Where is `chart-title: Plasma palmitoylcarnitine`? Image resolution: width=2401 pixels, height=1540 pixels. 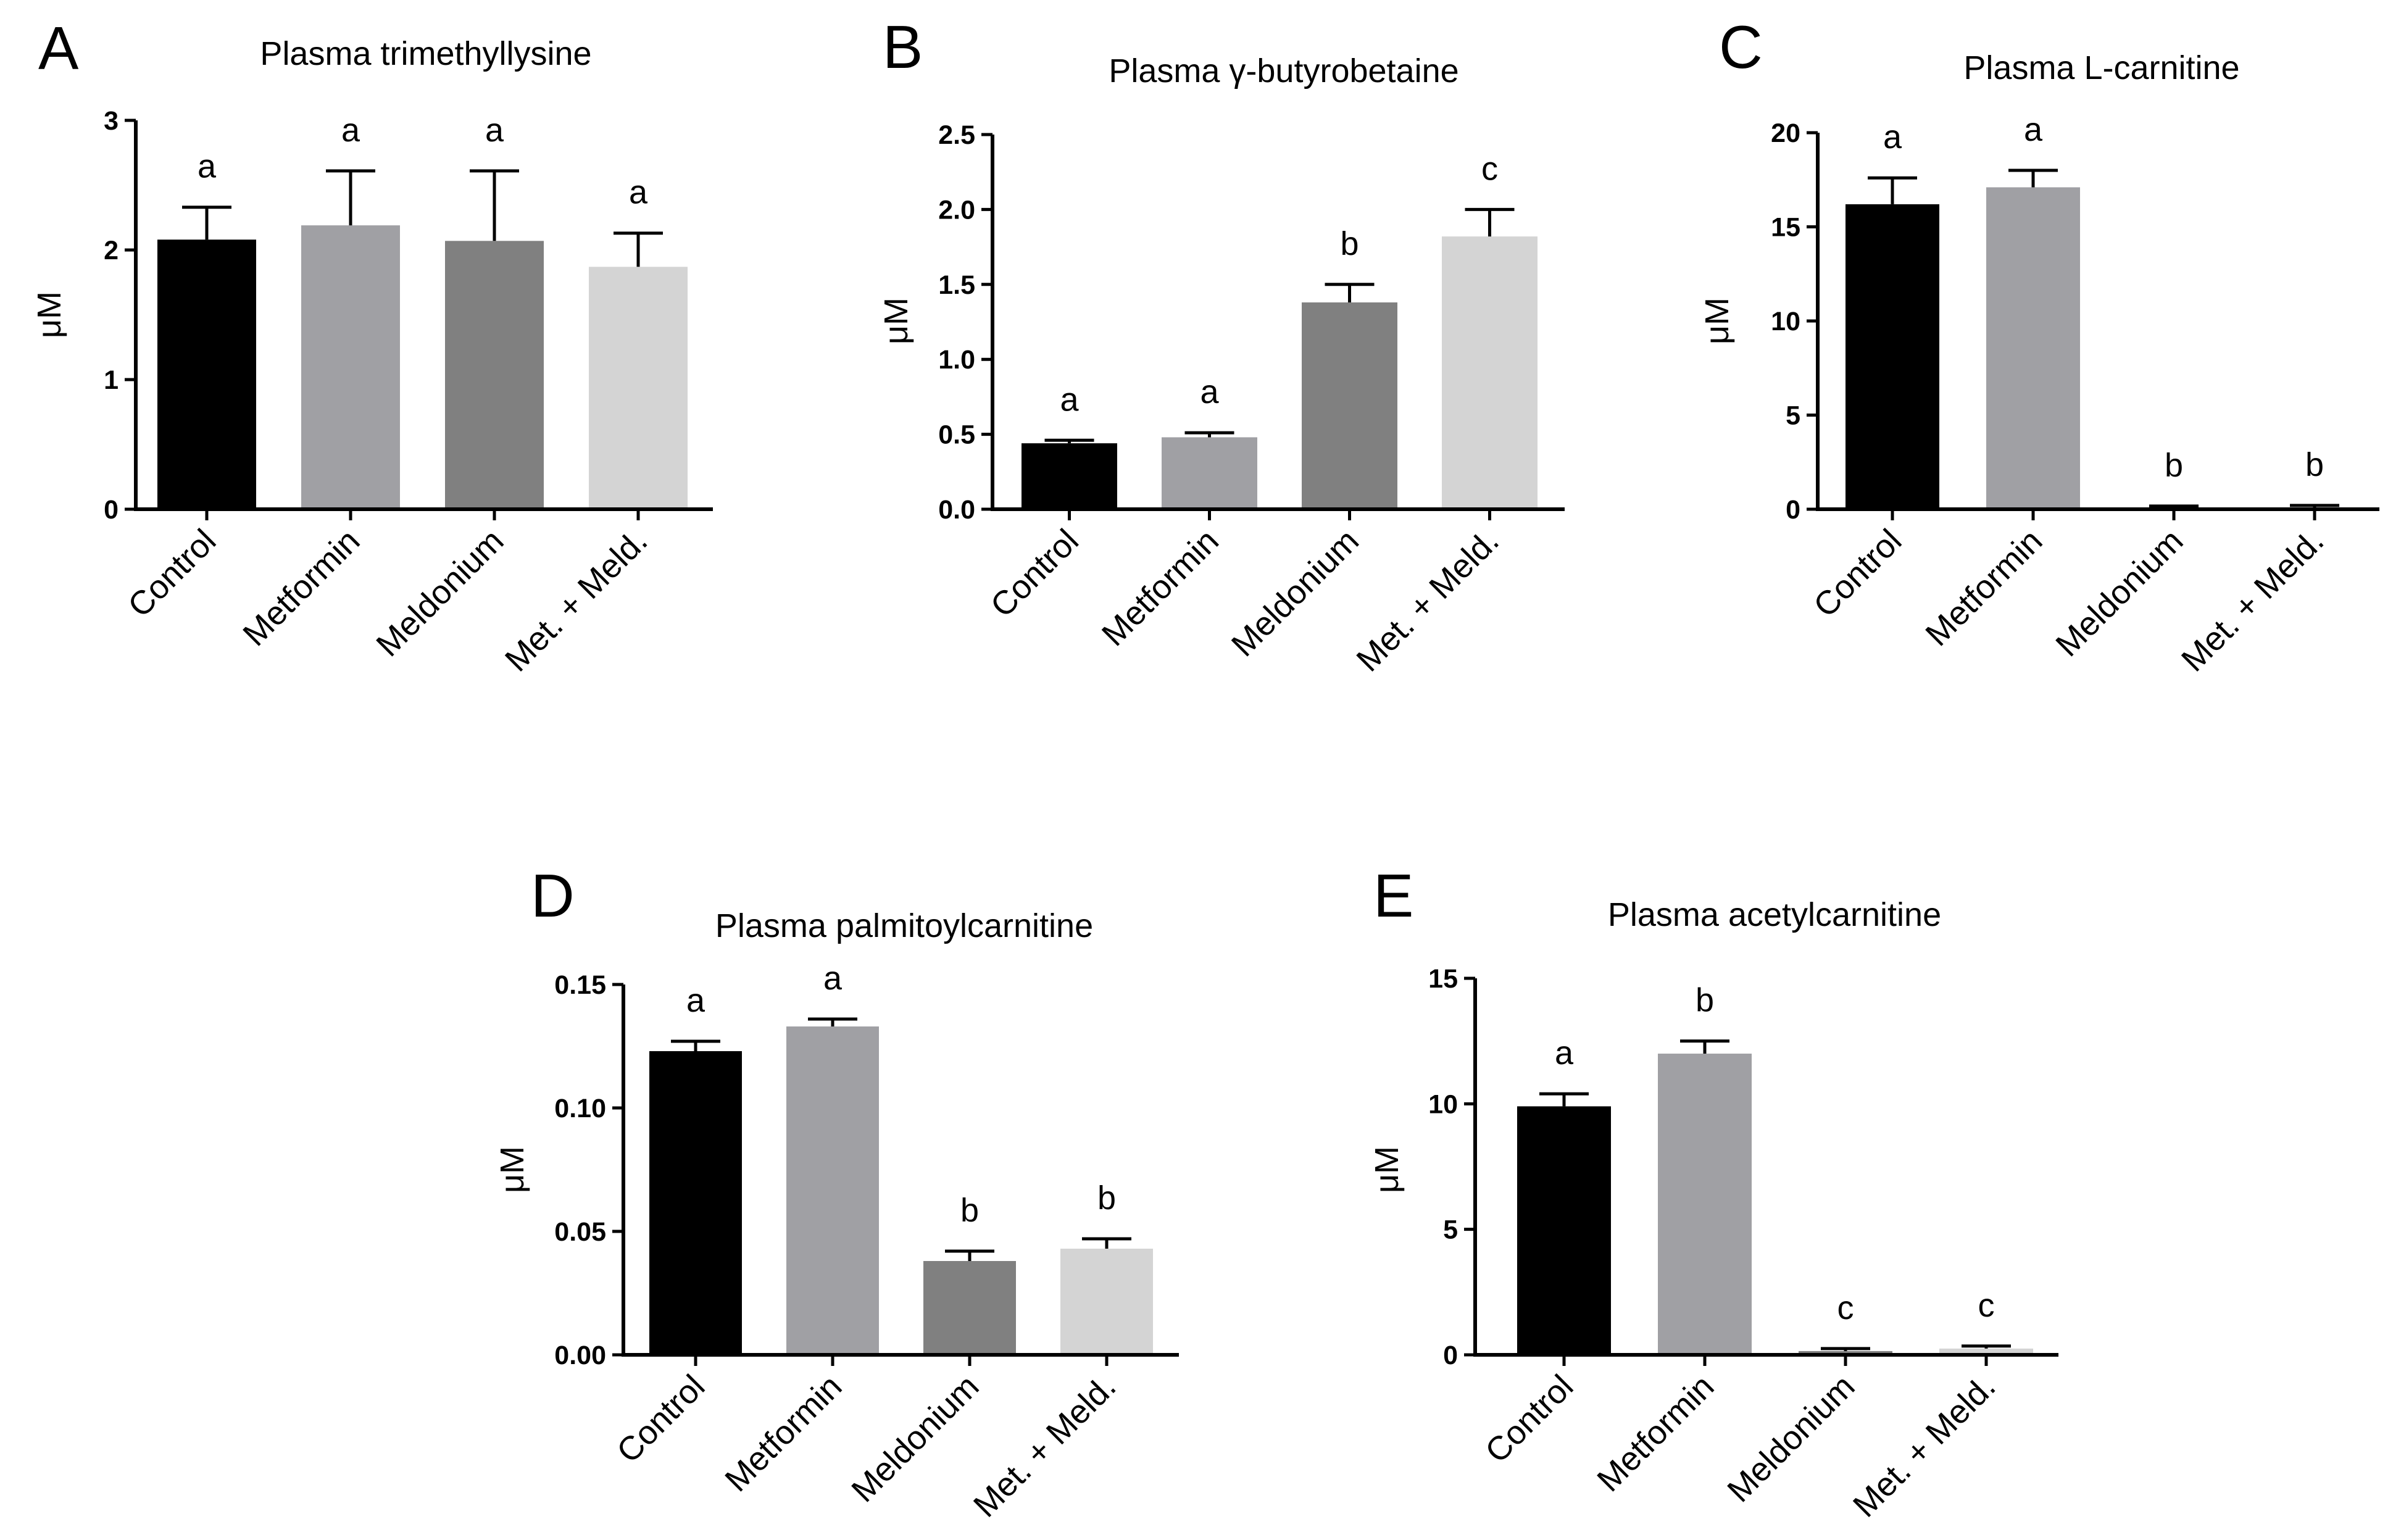
chart-title: Plasma palmitoylcarnitine is located at coordinates (904, 925).